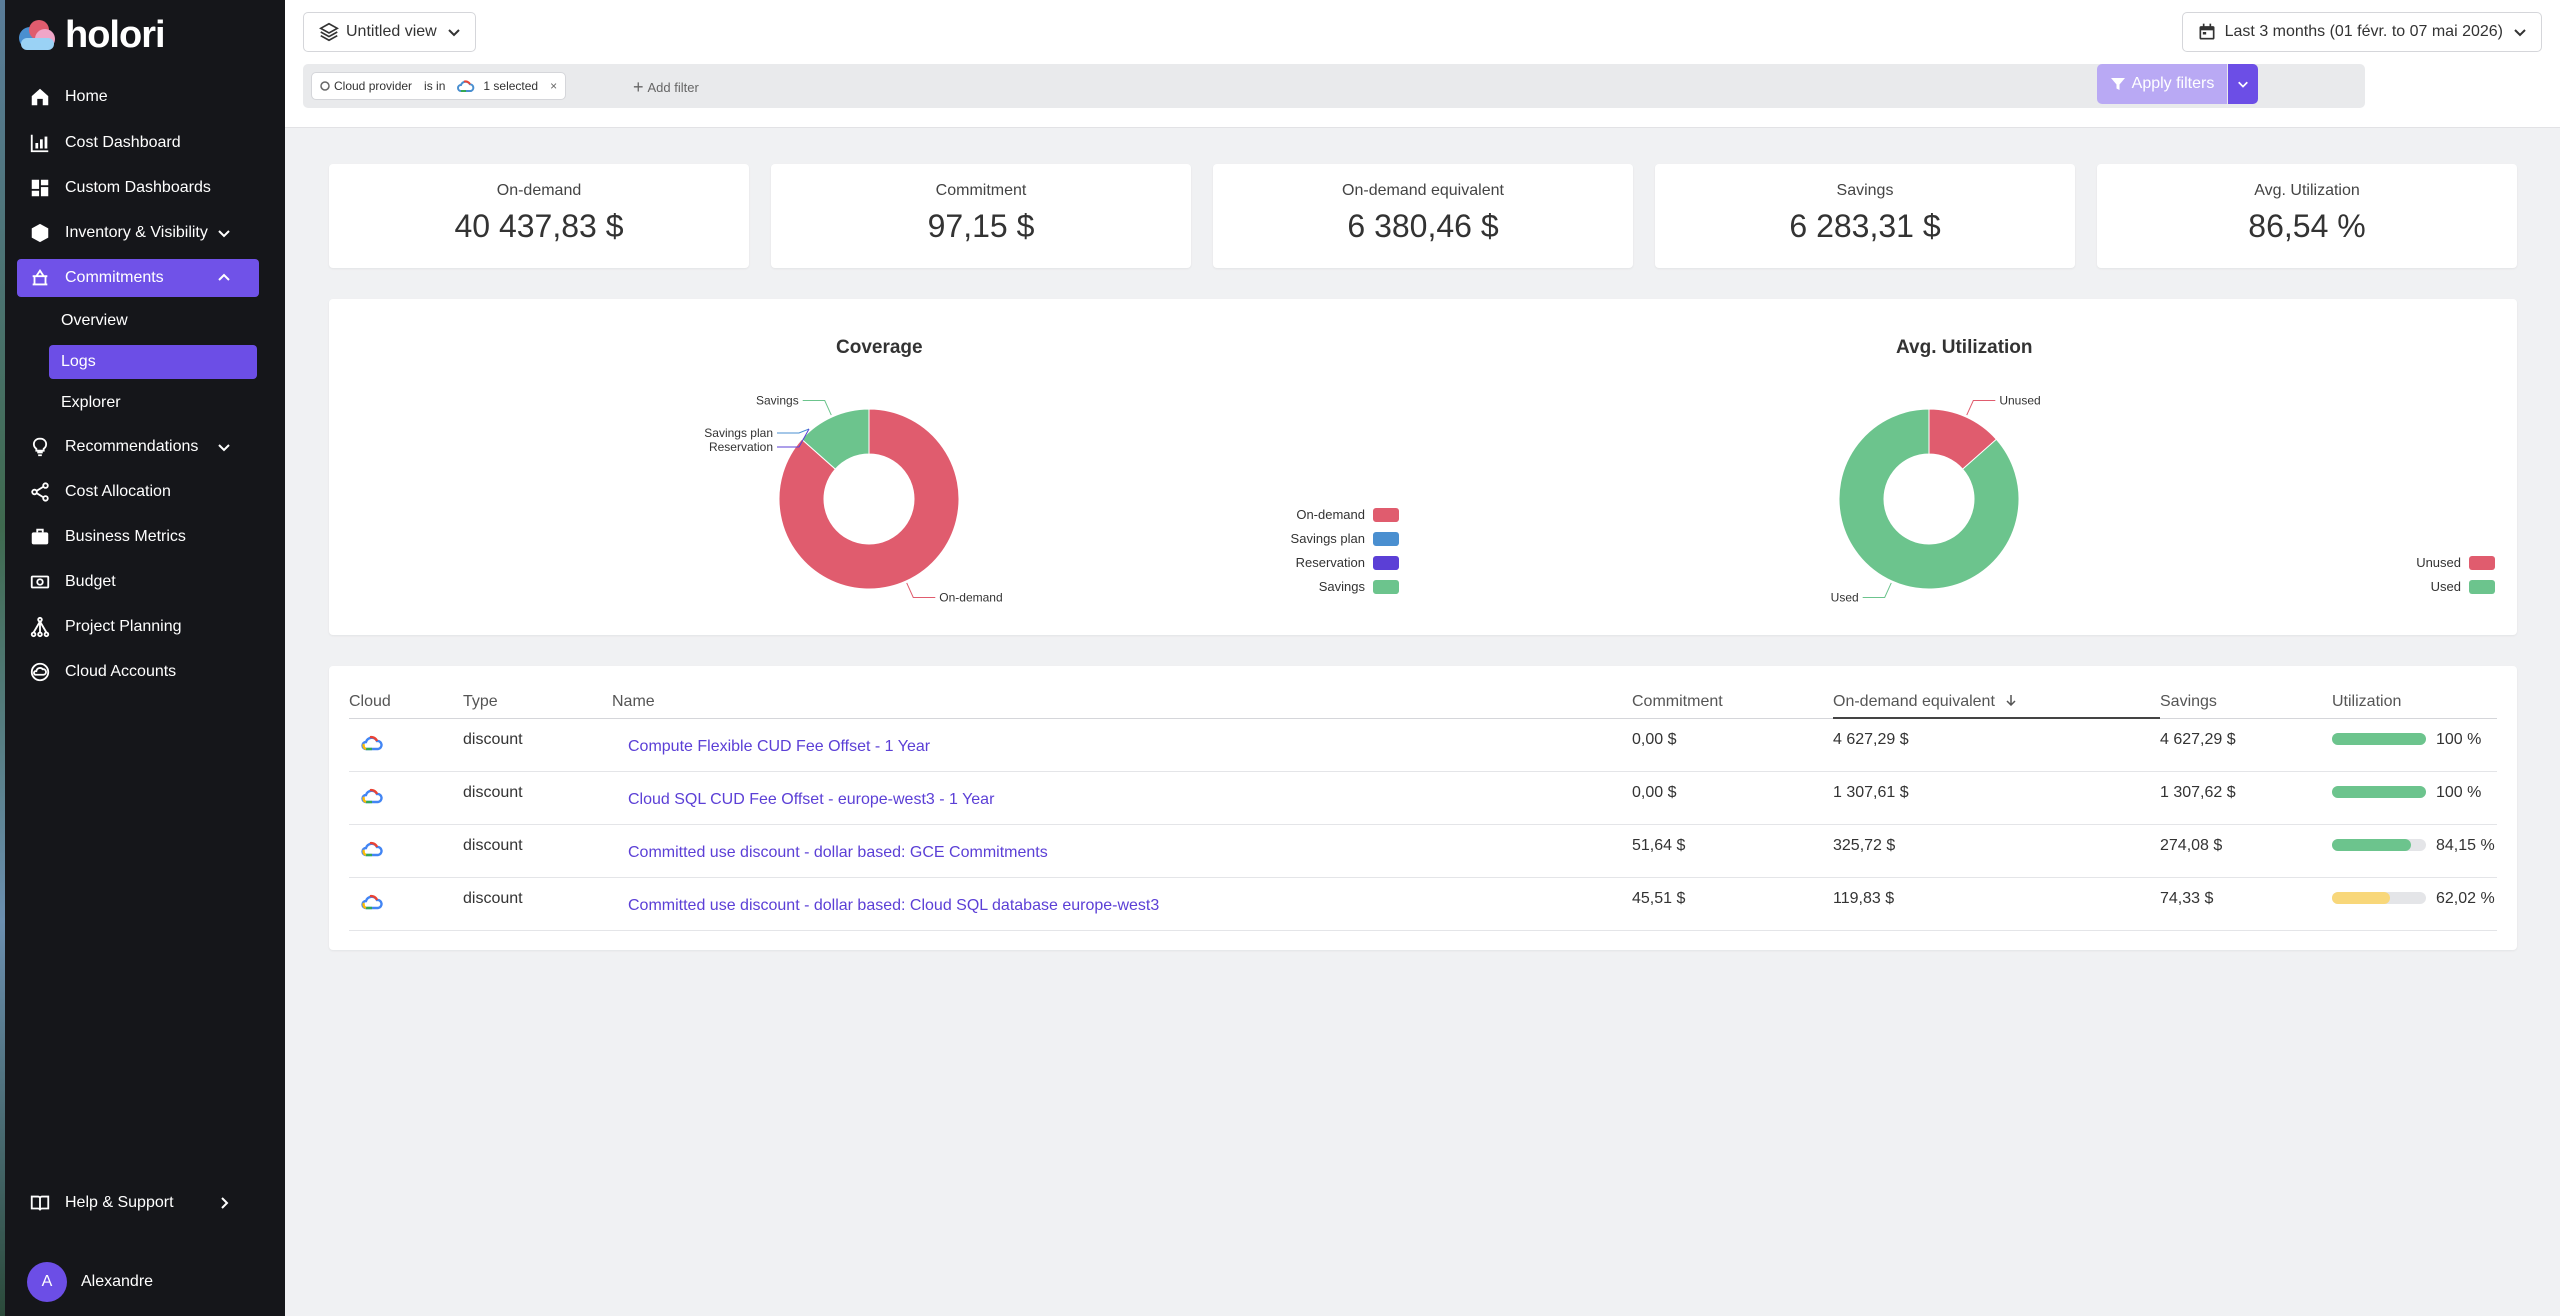  Describe the element at coordinates (2243, 84) in the screenshot. I see `apply-filters-dropdown` at that location.